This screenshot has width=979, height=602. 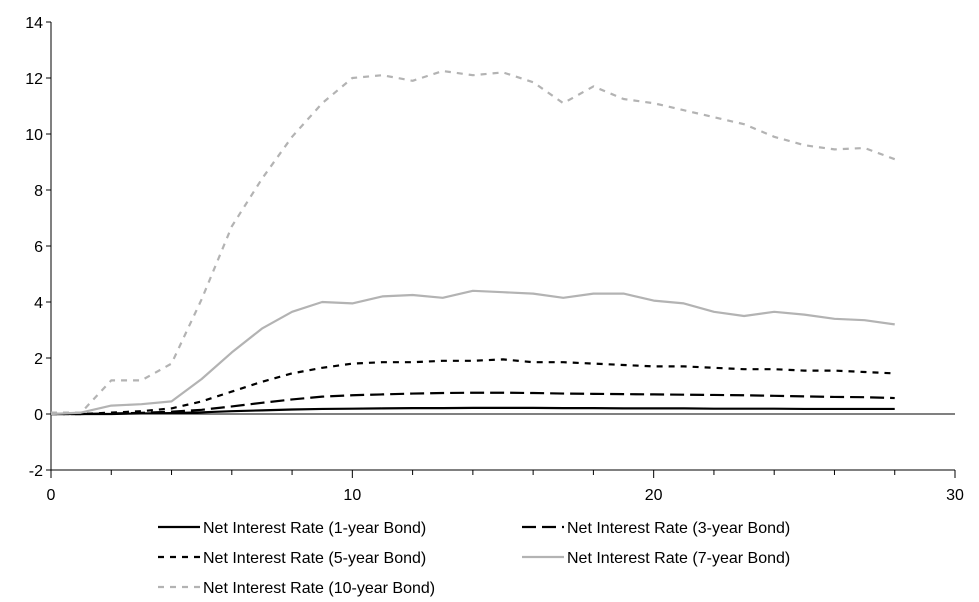 What do you see at coordinates (38, 247) in the screenshot?
I see `y-tick-label: 6` at bounding box center [38, 247].